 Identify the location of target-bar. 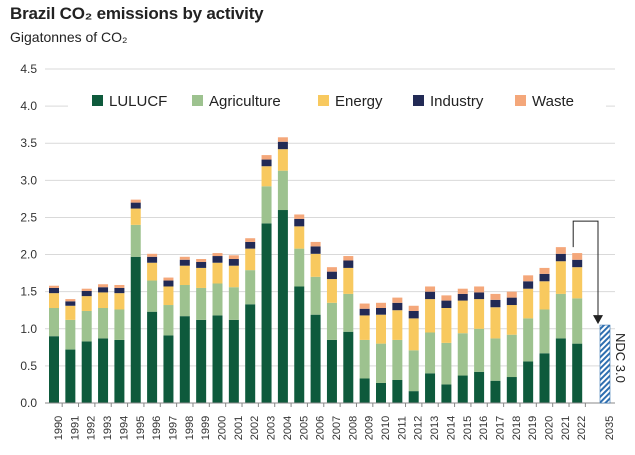
(605, 364).